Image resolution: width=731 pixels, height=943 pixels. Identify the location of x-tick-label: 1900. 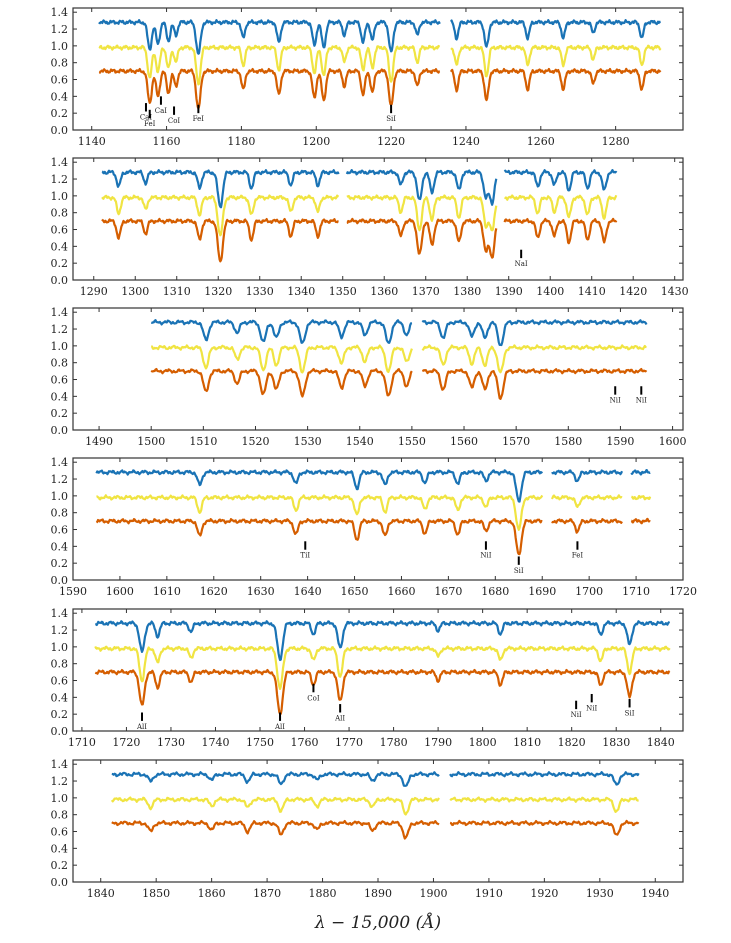
(433, 893).